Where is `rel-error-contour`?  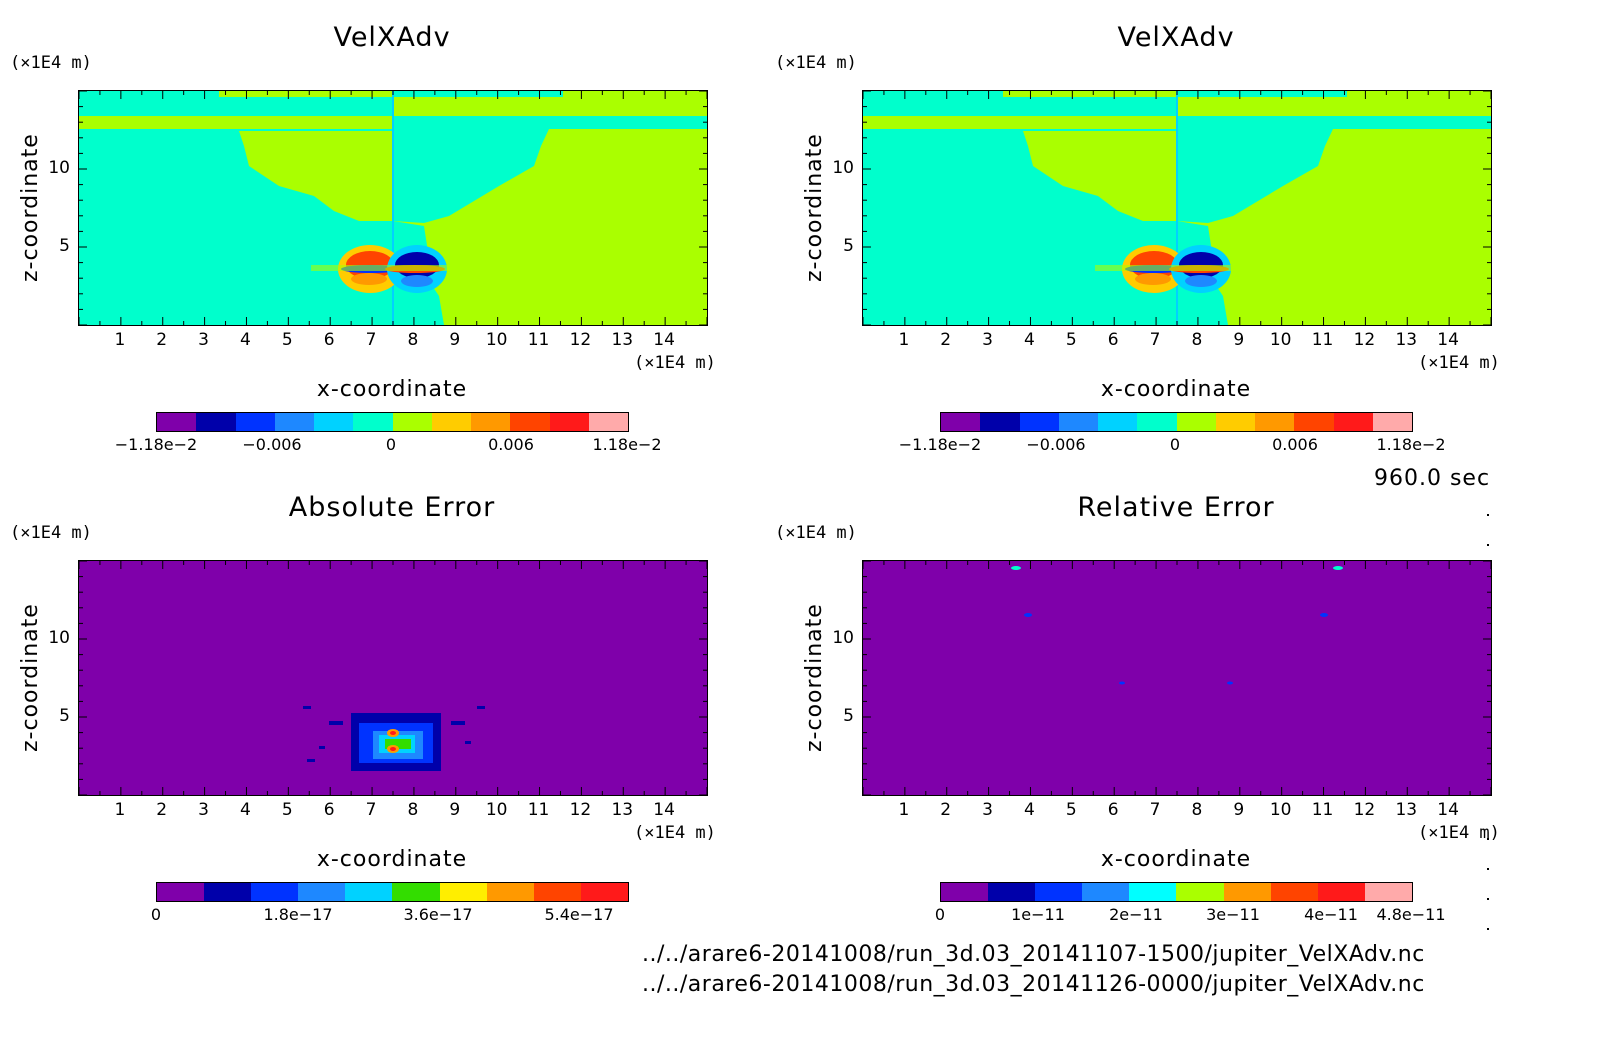
rel-error-contour is located at coordinates (1177, 678).